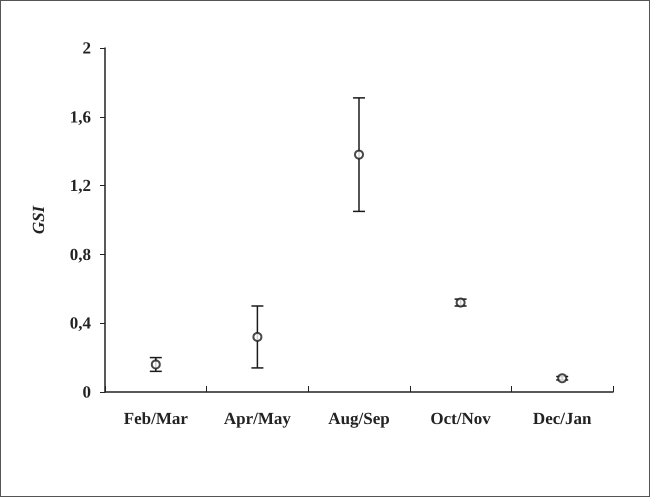 The height and width of the screenshot is (497, 650). Describe the element at coordinates (156, 418) in the screenshot. I see `x-tick-label: Feb/Mar` at that location.